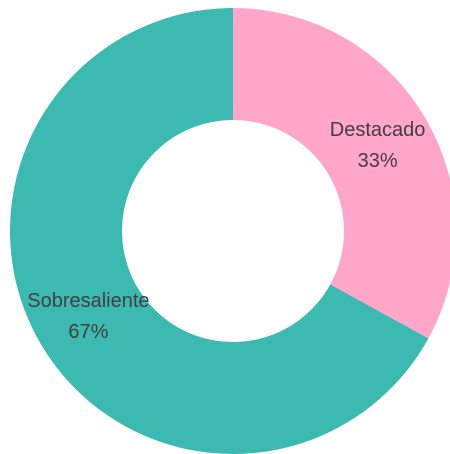 Image resolution: width=450 pixels, height=454 pixels. I want to click on slice-label: Sobresaliente, so click(88, 301).